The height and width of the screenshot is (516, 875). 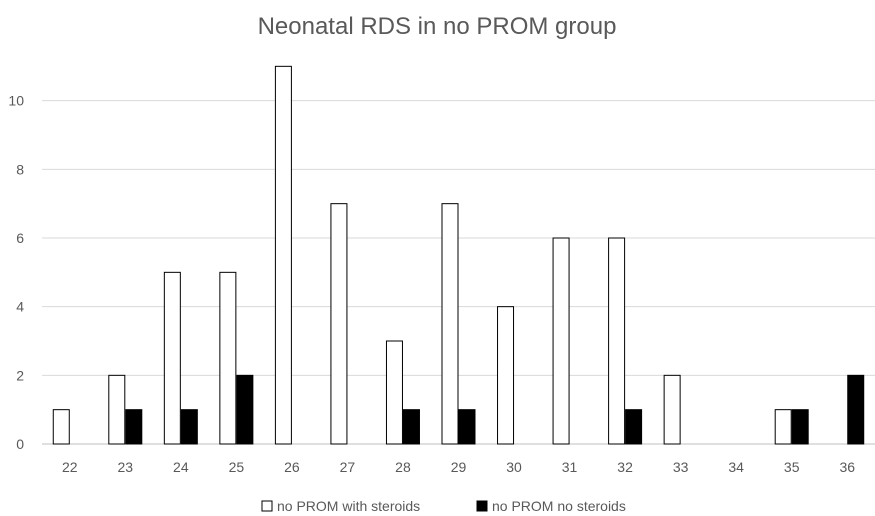 What do you see at coordinates (559, 506) in the screenshot?
I see `legend-label: no PROM no steroids` at bounding box center [559, 506].